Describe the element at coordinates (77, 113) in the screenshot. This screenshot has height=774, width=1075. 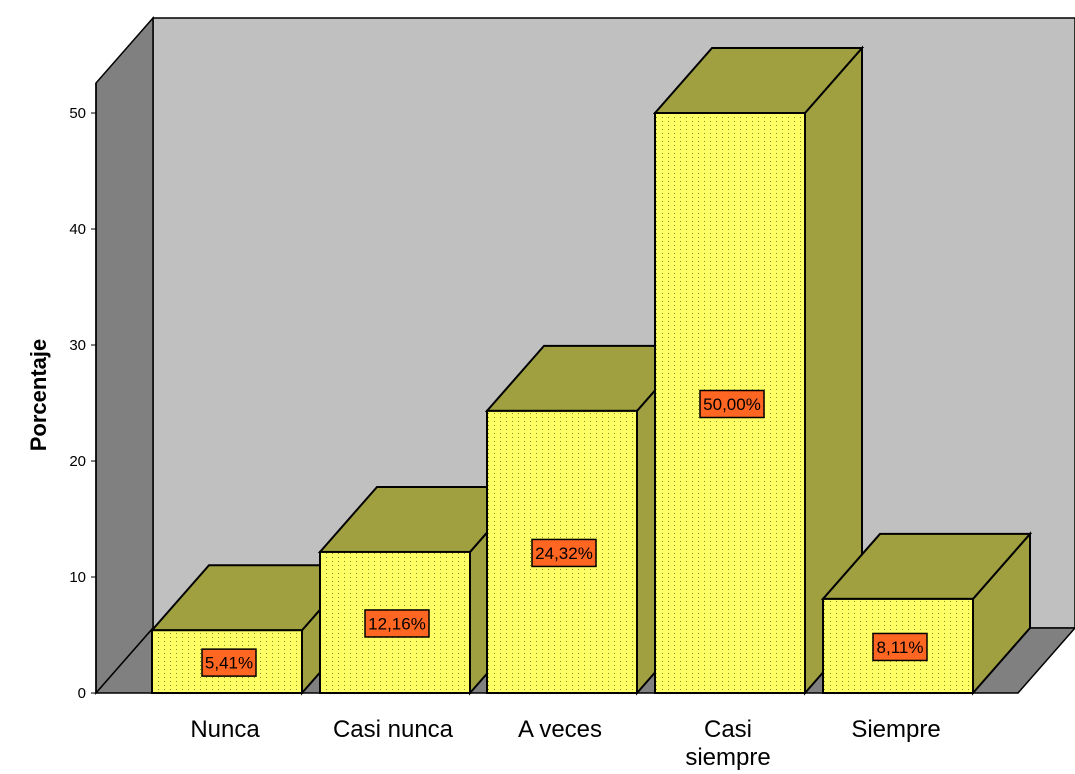
I see `y-tick-label: 50` at that location.